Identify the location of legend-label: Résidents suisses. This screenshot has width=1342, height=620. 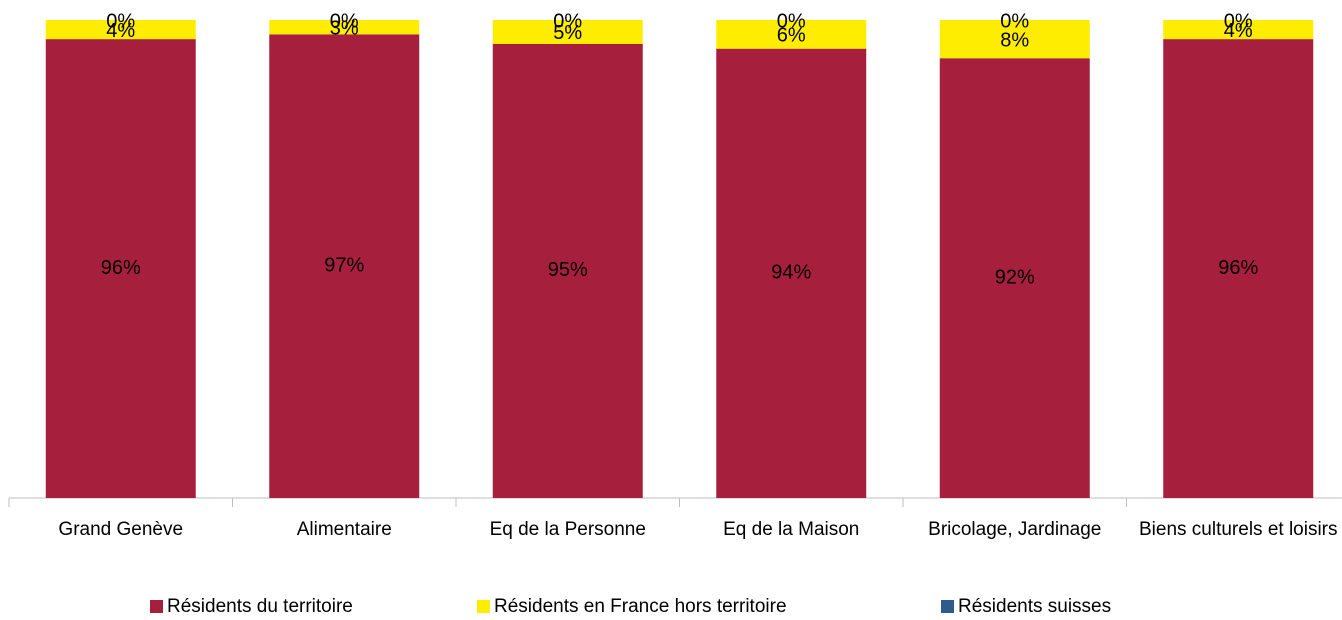
(1035, 606).